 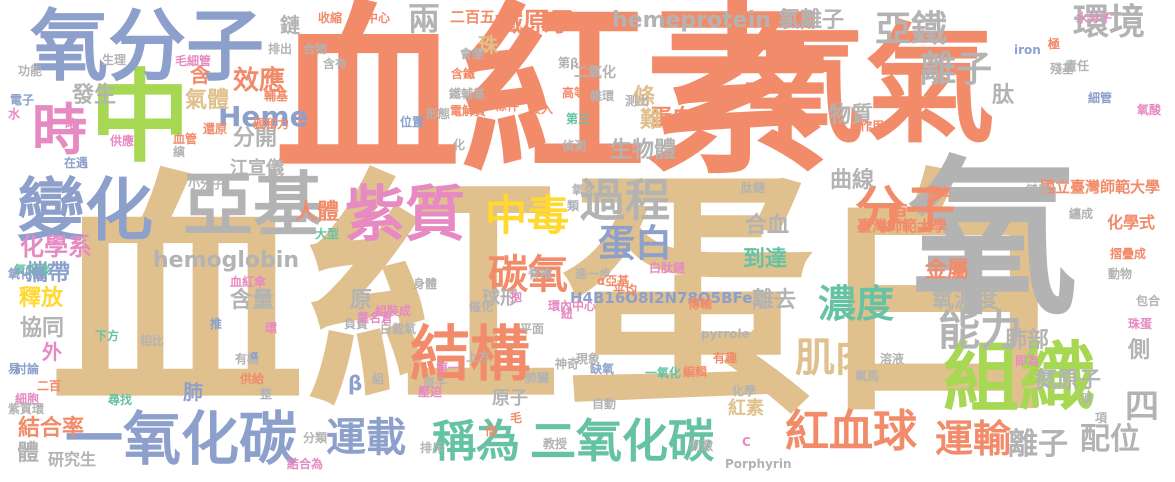 I want to click on word-75: 條, so click(x=644, y=97).